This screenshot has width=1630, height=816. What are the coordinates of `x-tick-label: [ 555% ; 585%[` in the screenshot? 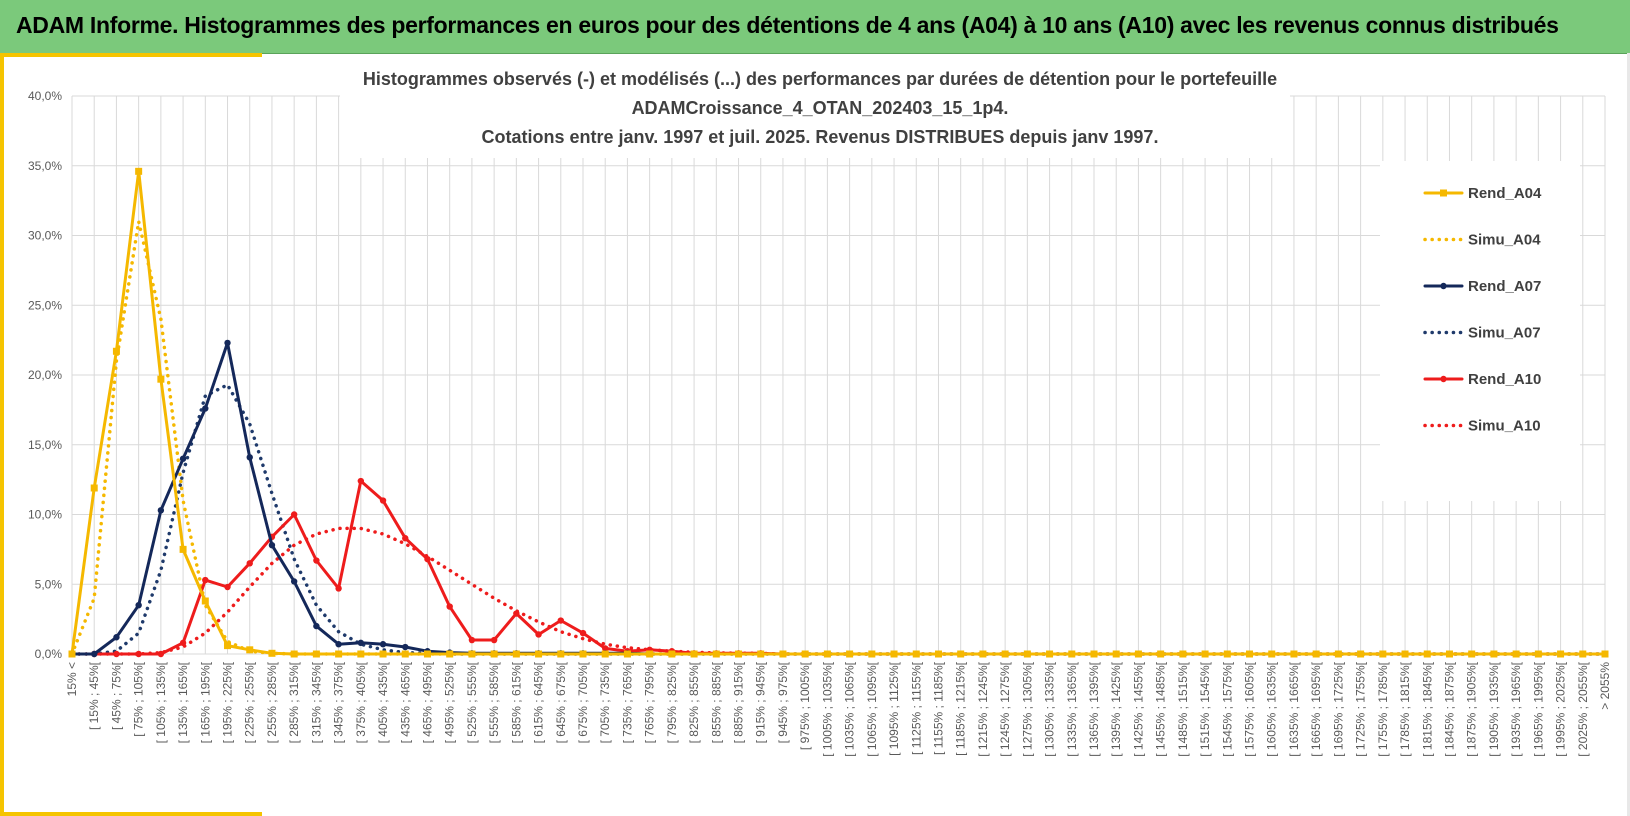 It's located at (494, 702).